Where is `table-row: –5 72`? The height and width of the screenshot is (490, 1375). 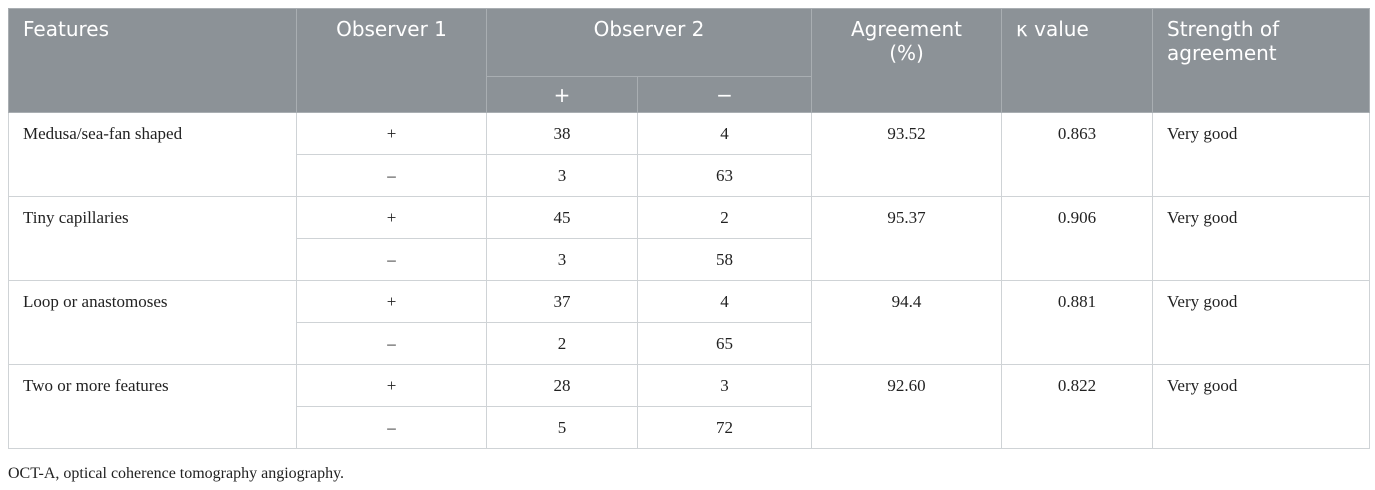 table-row: –5 72 is located at coordinates (689, 427).